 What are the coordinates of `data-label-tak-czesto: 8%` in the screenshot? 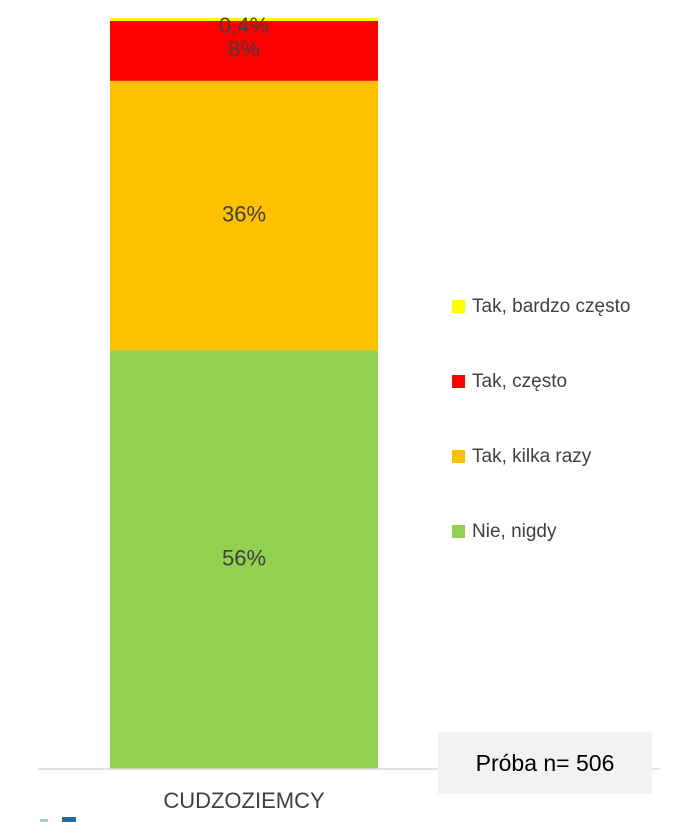 It's located at (244, 49).